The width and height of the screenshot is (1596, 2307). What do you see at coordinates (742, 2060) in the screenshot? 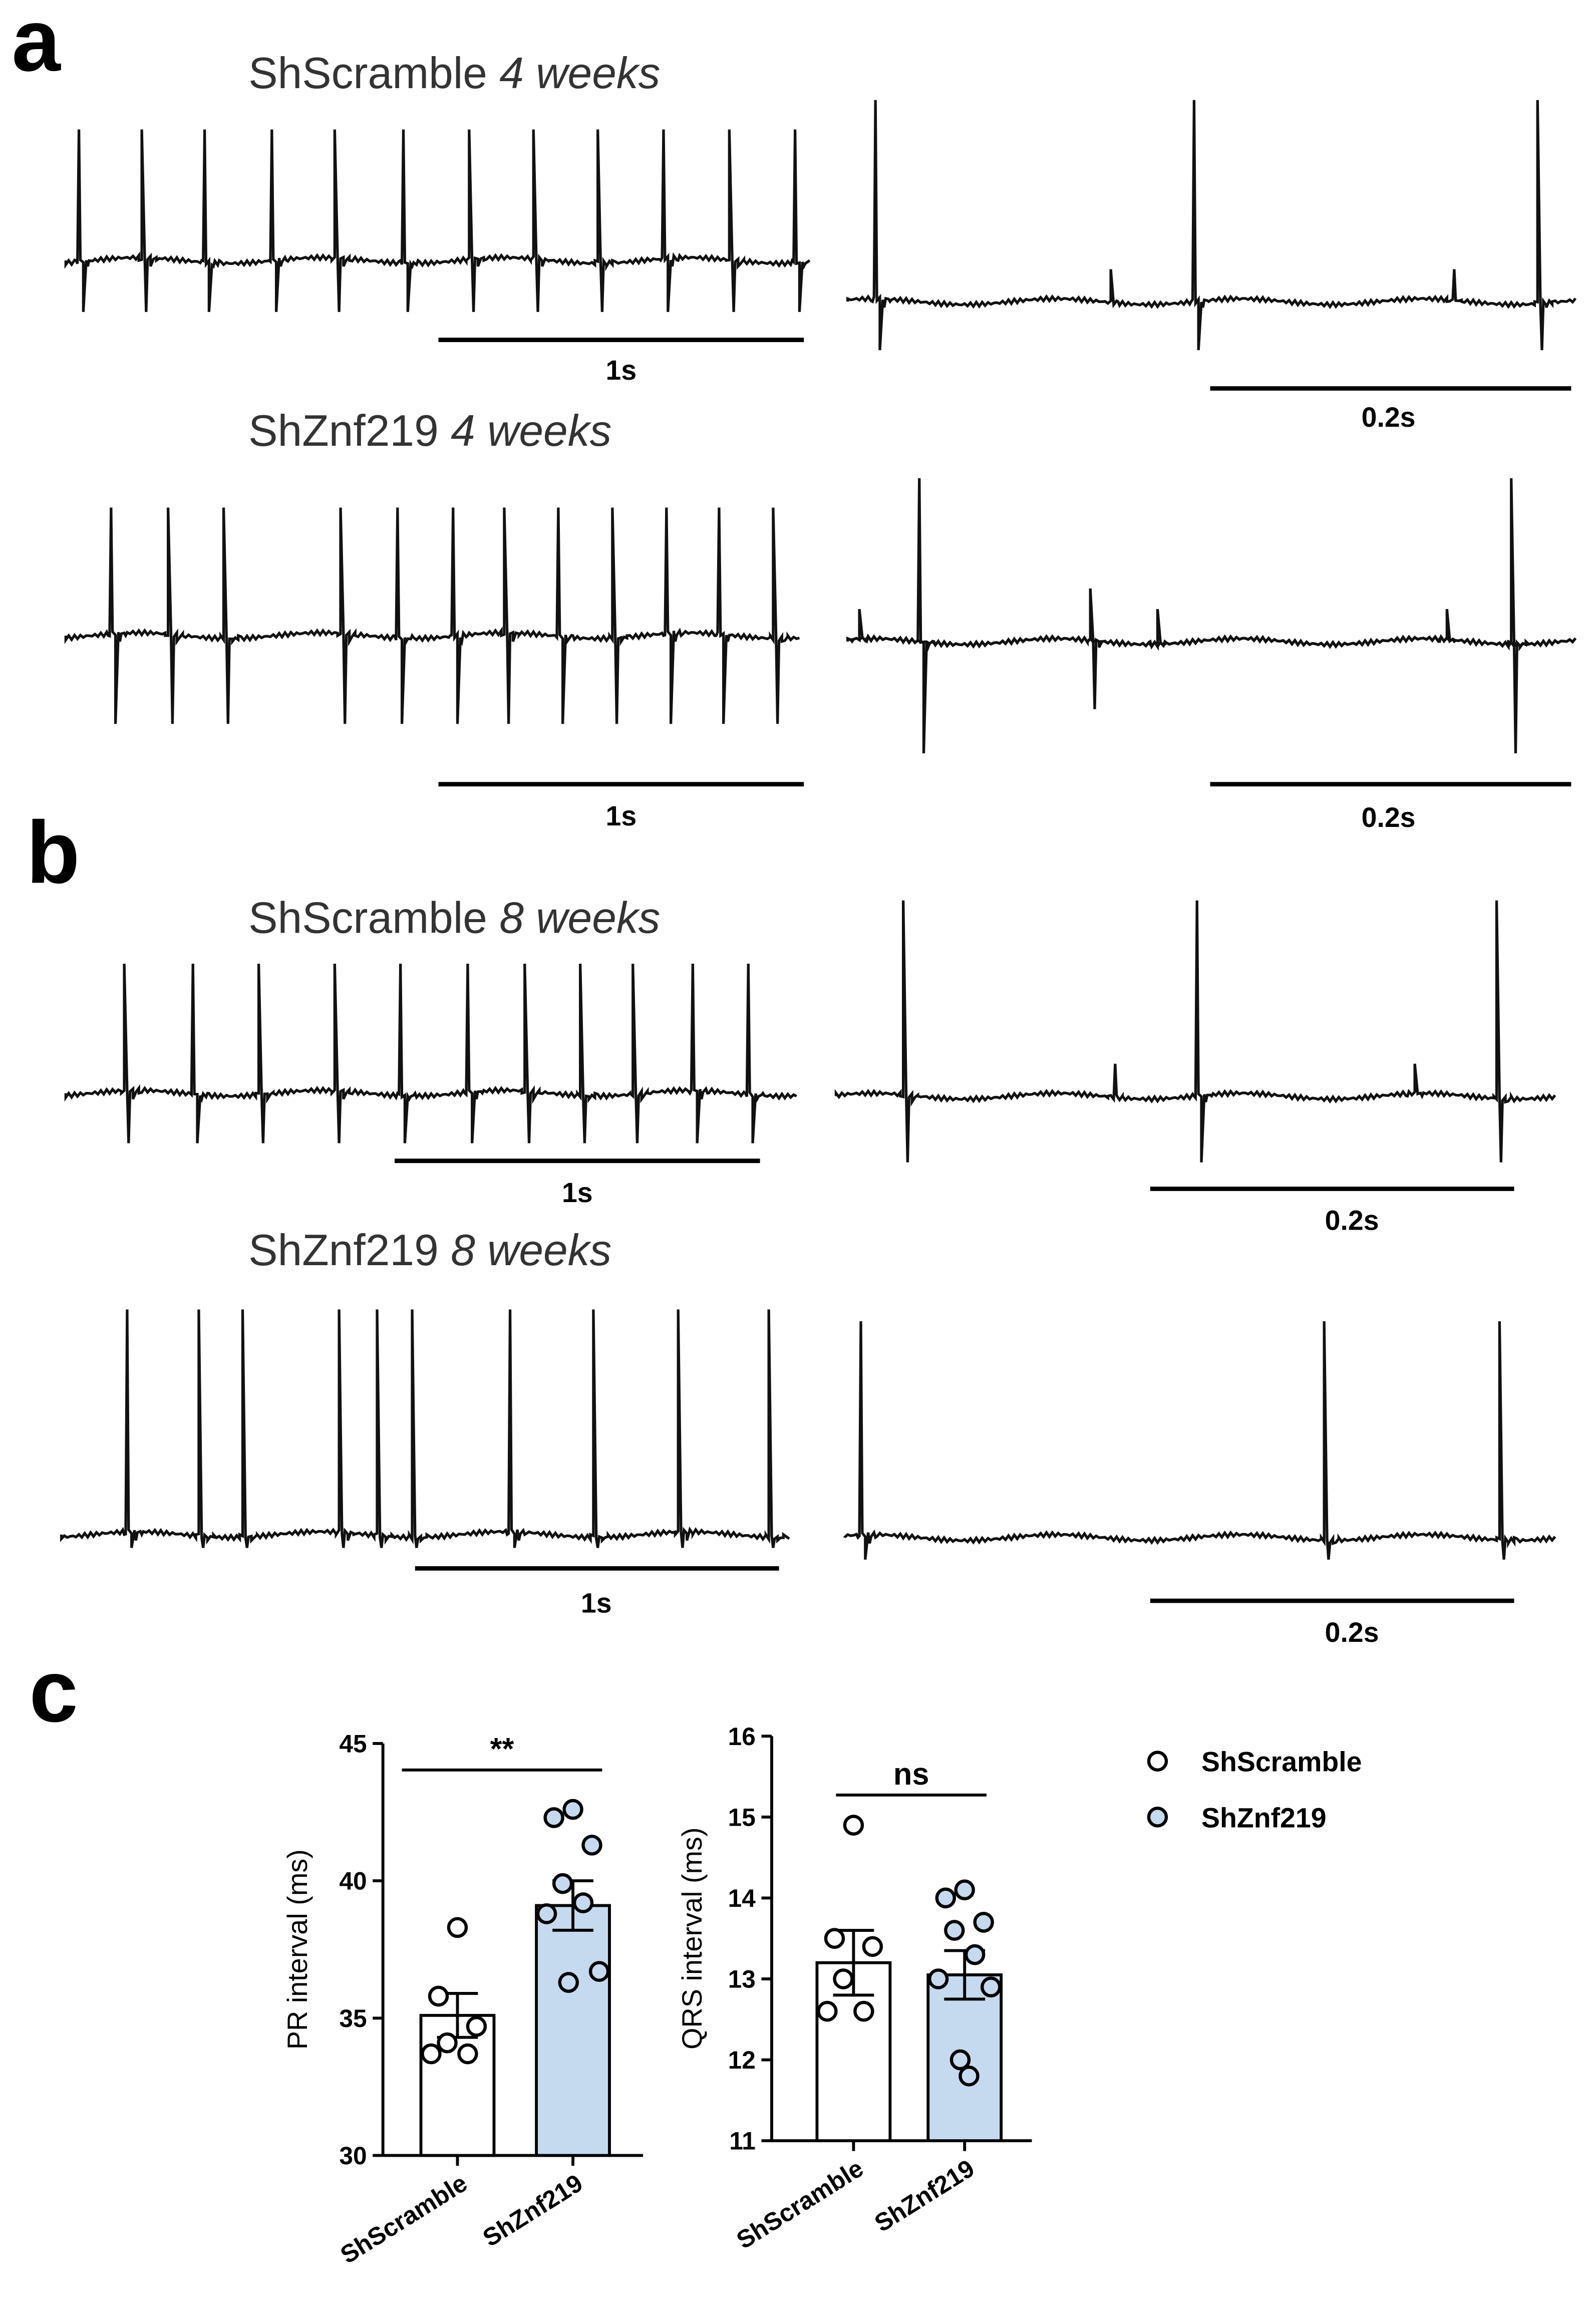
I see `y-tick-label: 12` at bounding box center [742, 2060].